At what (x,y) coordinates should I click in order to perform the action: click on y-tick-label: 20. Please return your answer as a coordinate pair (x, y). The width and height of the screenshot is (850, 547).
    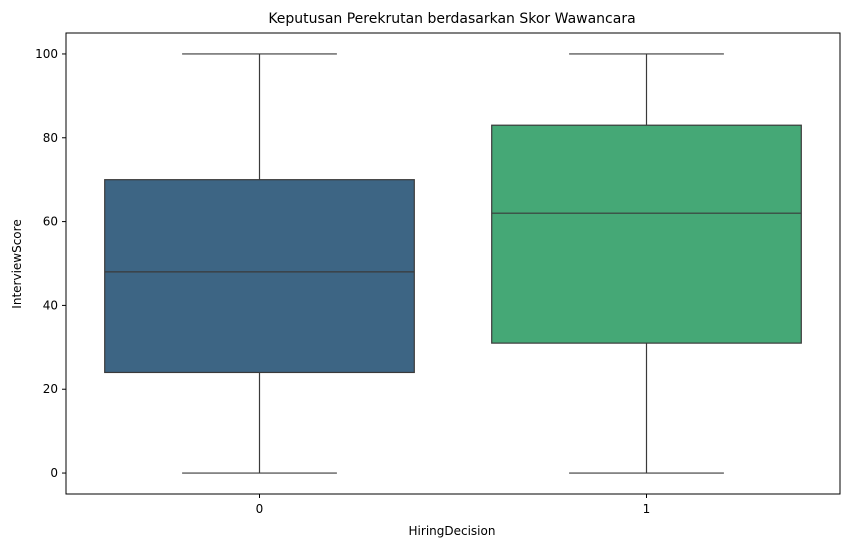
    Looking at the image, I should click on (50, 389).